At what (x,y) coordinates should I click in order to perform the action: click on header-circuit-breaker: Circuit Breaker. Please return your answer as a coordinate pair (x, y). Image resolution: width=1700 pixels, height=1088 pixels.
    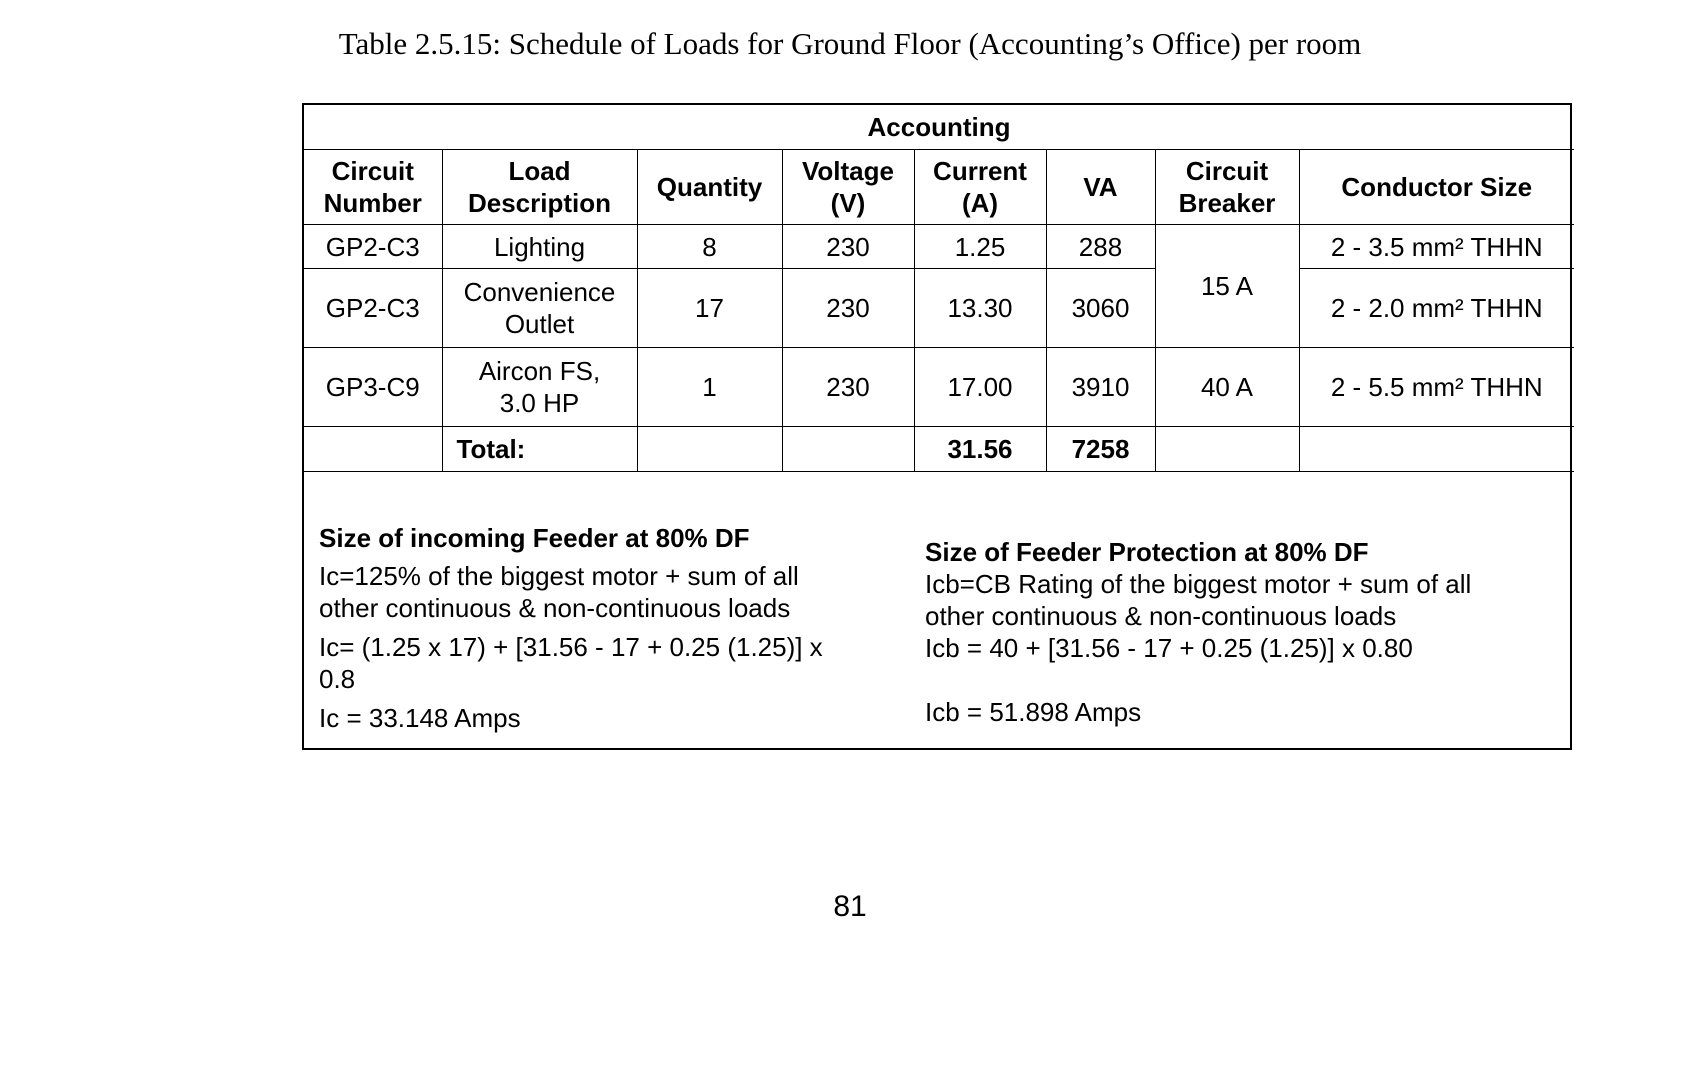
    Looking at the image, I should click on (1227, 187).